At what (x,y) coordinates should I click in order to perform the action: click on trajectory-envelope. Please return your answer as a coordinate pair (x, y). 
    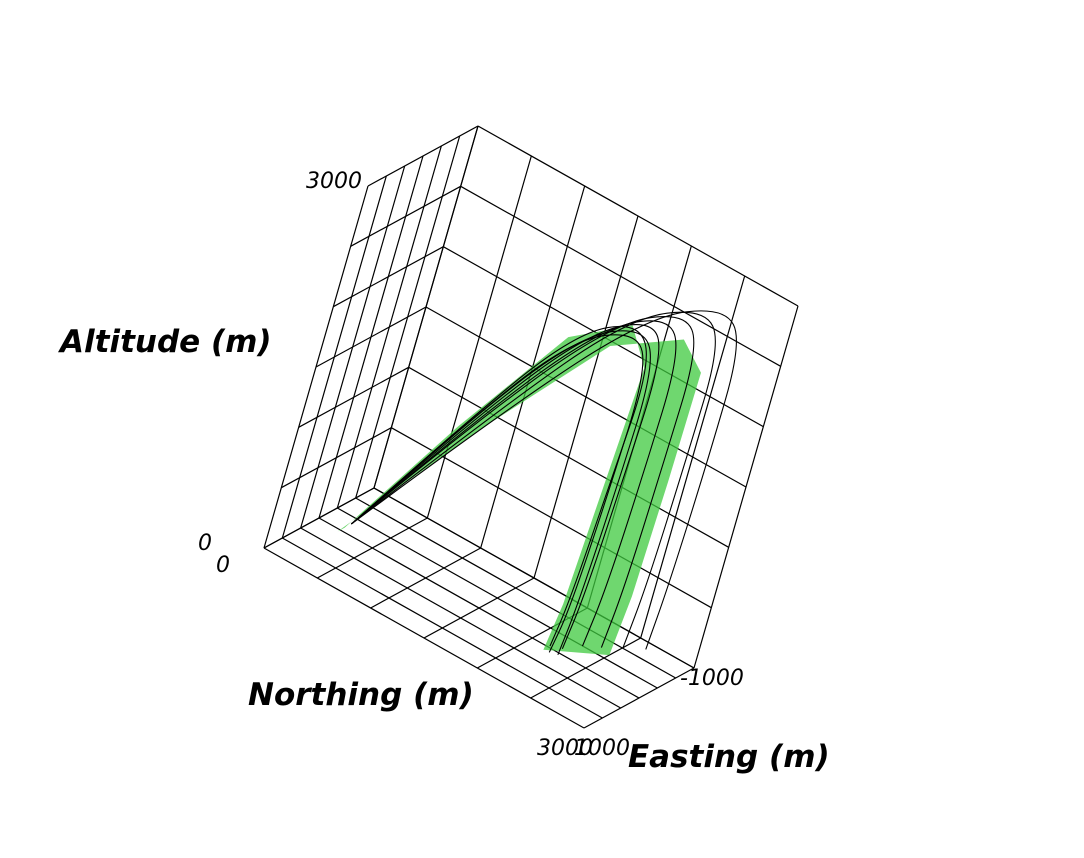
    Looking at the image, I should click on (519, 490).